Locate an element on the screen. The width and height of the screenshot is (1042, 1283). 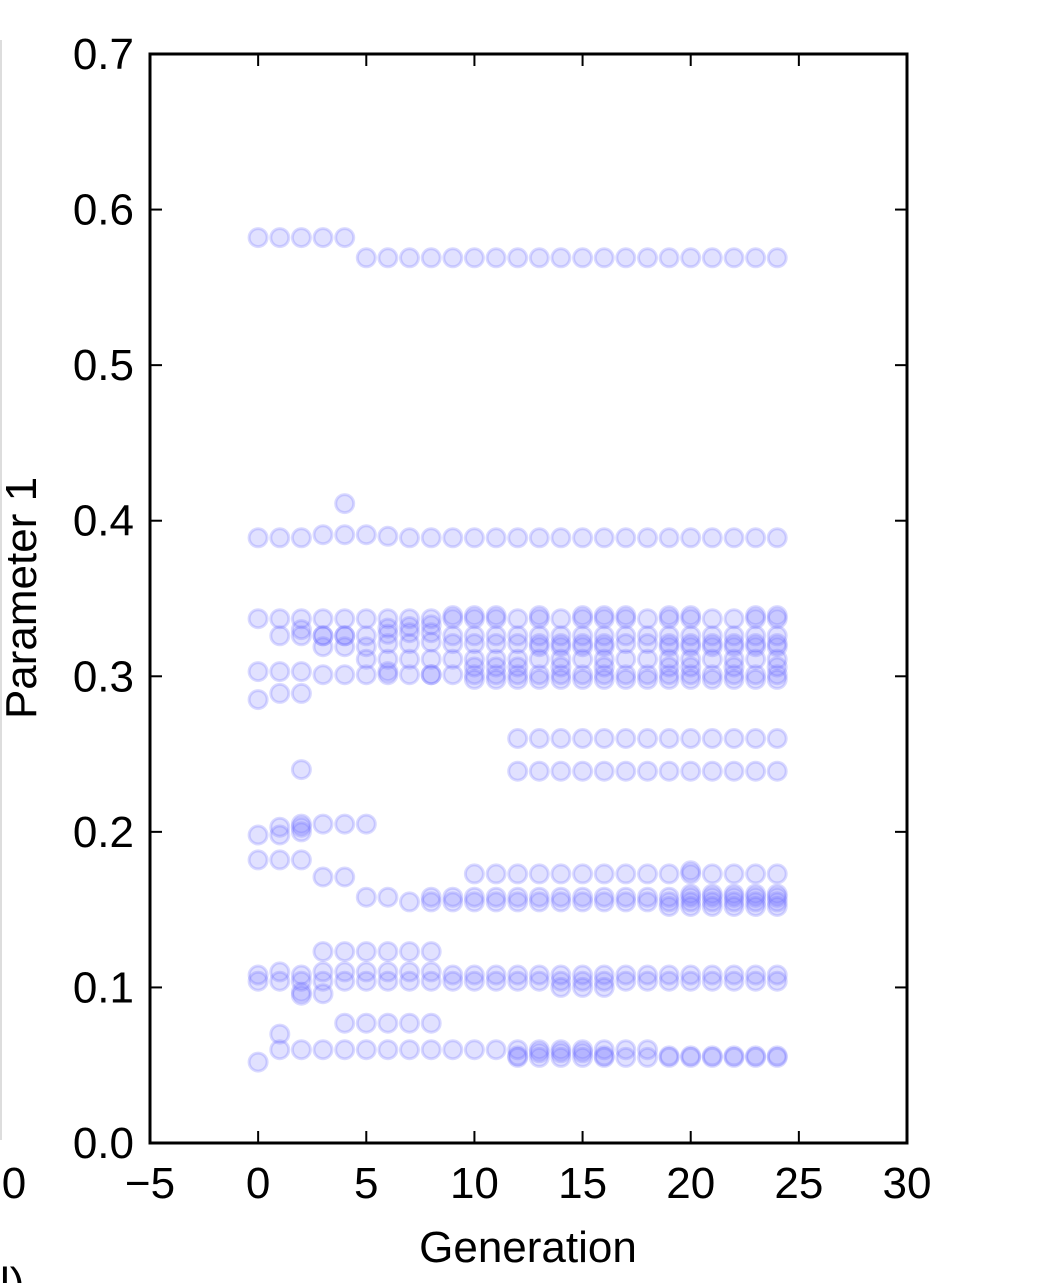
y-tick-label: 0.4 is located at coordinates (103, 521).